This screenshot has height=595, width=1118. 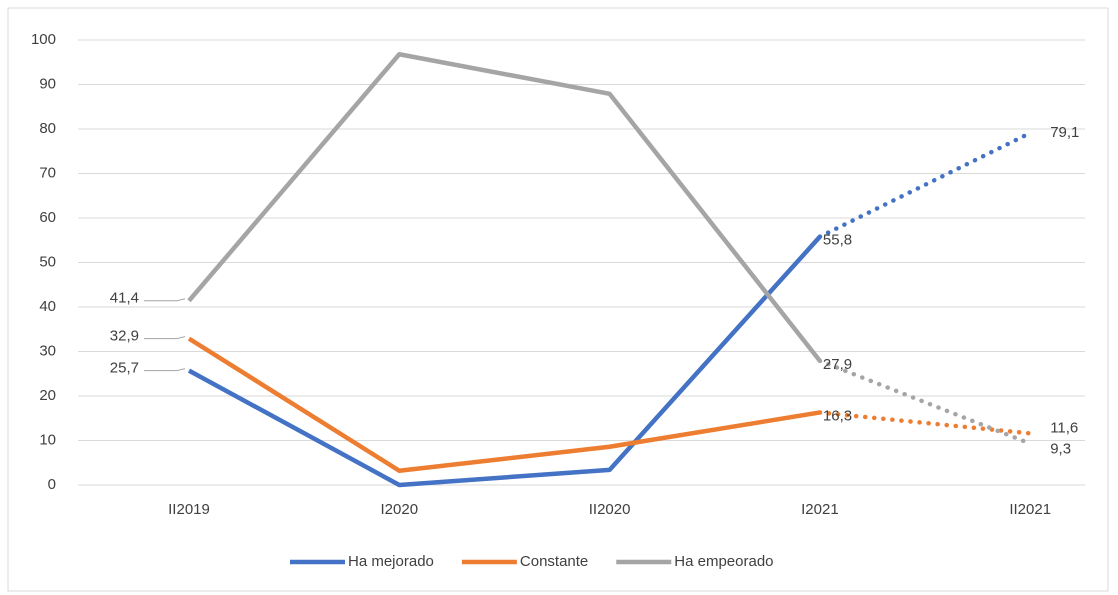 What do you see at coordinates (47, 83) in the screenshot?
I see `y-tick-label: 90` at bounding box center [47, 83].